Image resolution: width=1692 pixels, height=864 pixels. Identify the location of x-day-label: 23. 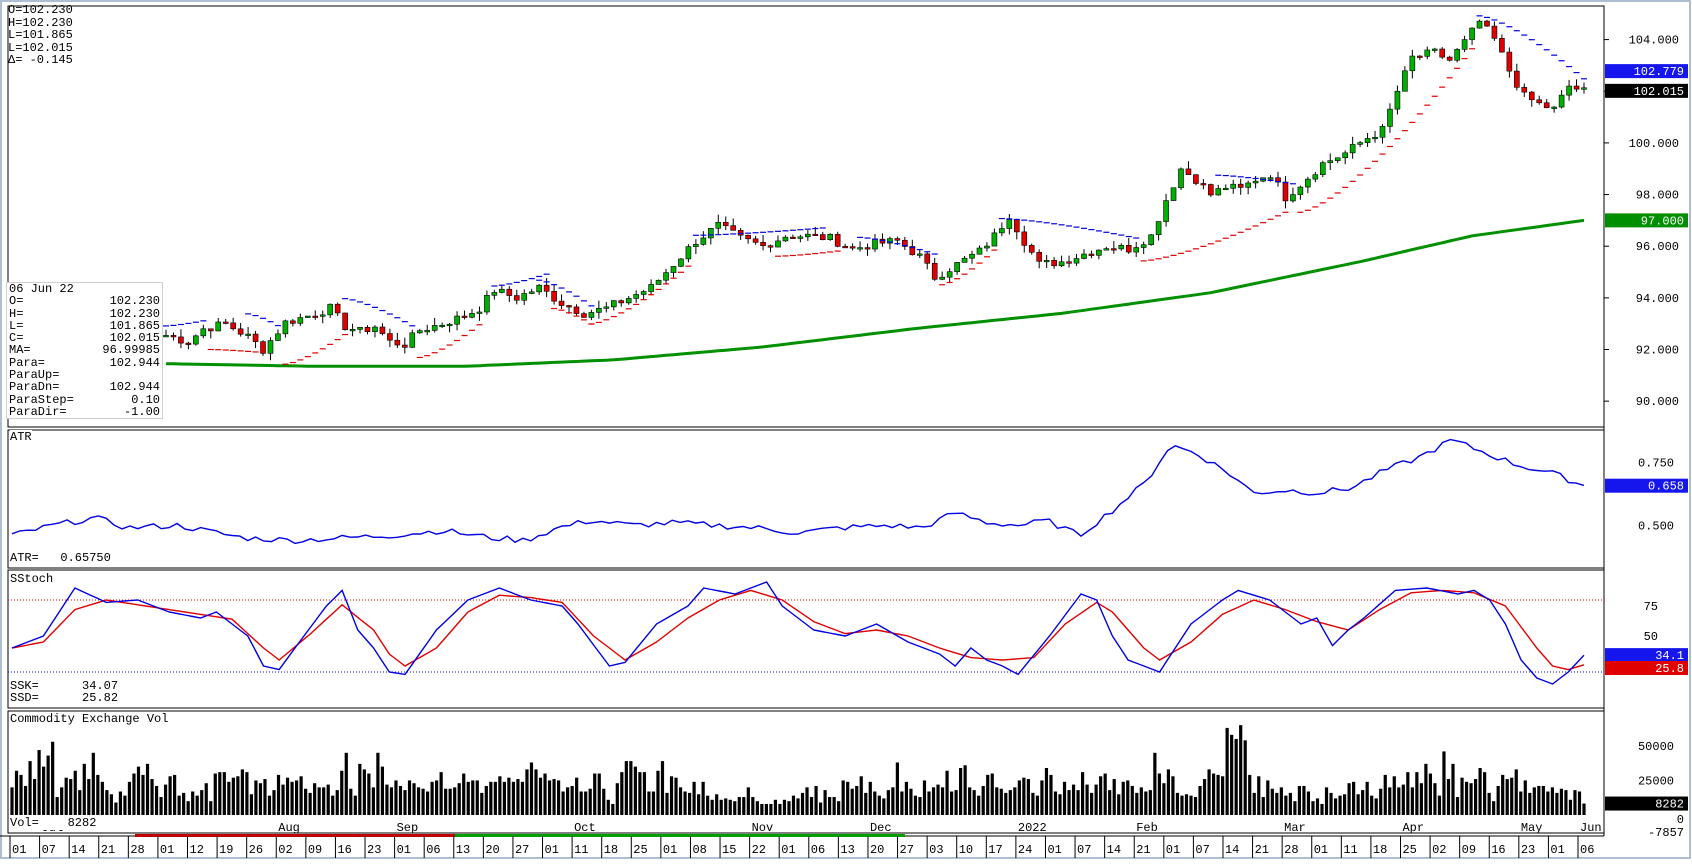
(1528, 850).